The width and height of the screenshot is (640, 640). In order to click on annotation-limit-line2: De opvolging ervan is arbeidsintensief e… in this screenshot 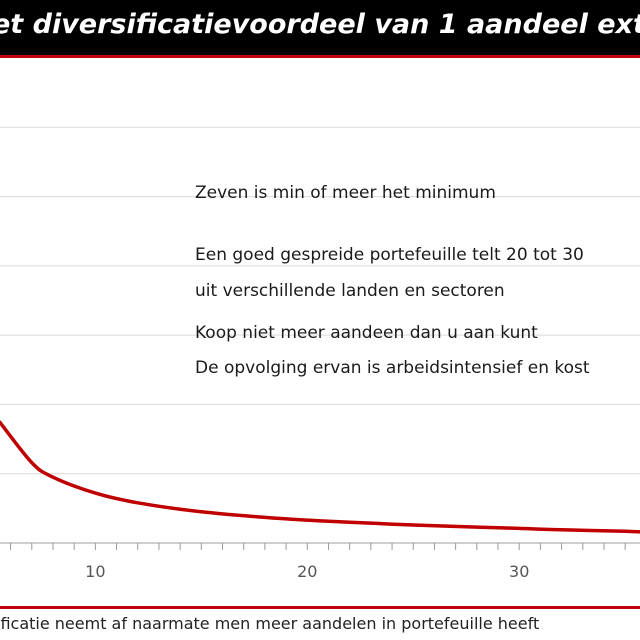, I will do `click(392, 368)`.